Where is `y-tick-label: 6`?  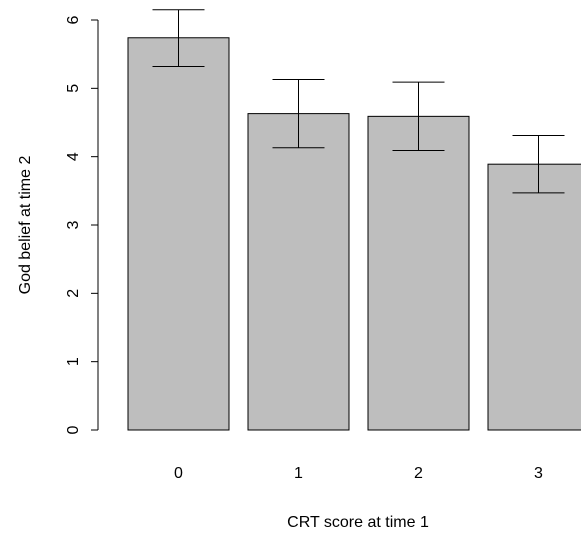
y-tick-label: 6 is located at coordinates (73, 19).